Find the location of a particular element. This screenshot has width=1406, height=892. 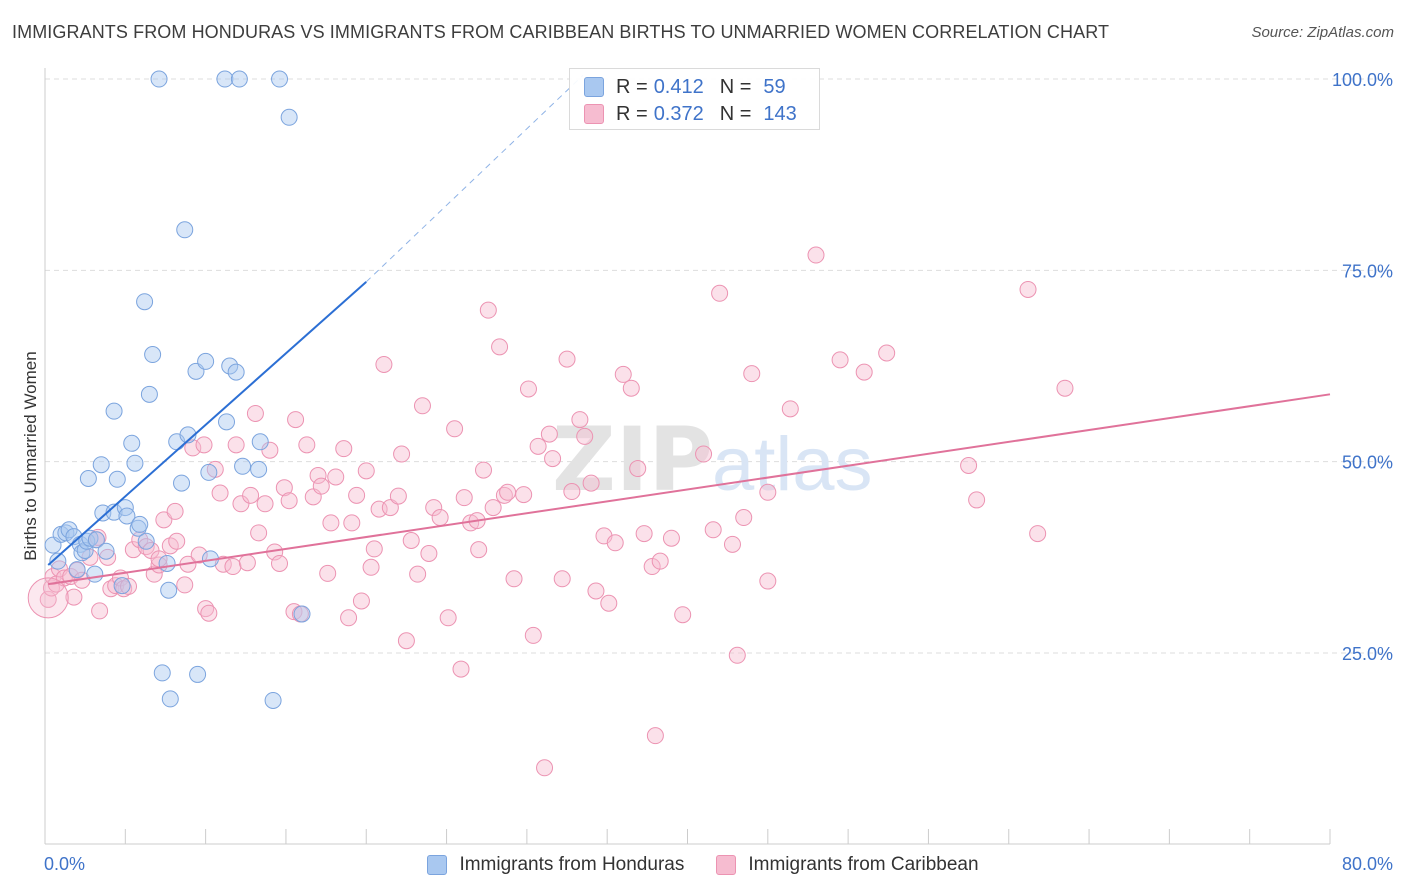

legend-item-caribbean: Immigrants from Caribbean is located at coordinates (847, 865).